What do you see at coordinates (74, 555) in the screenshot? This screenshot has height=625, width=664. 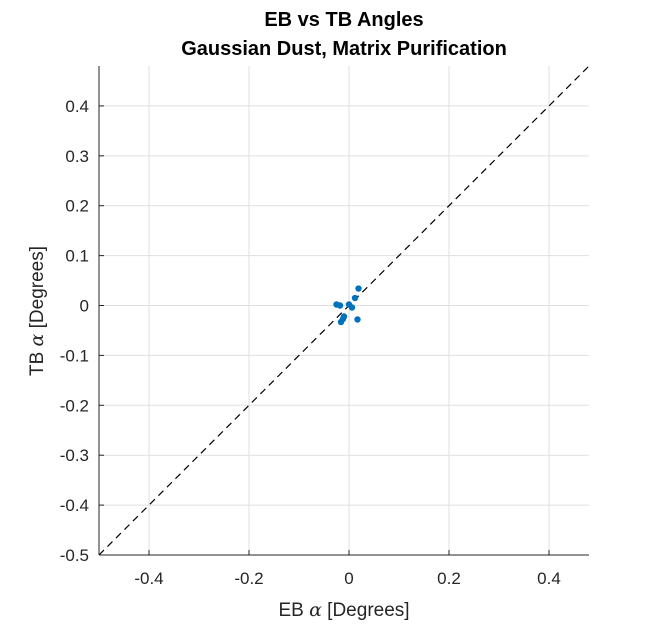 I see `y-tick-label: -0.5` at bounding box center [74, 555].